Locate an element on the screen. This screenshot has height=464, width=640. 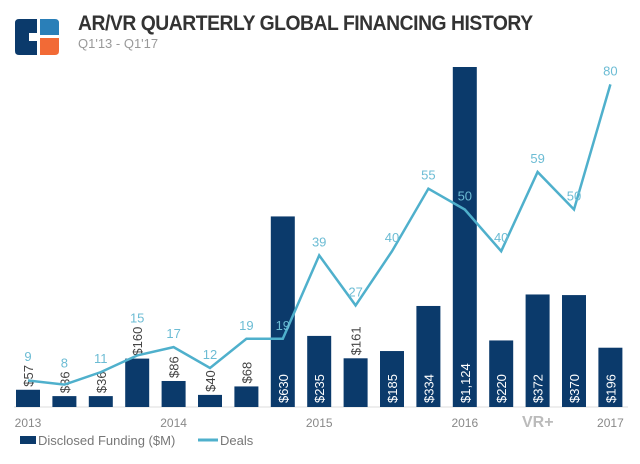
bar-label: $161 is located at coordinates (356, 340).